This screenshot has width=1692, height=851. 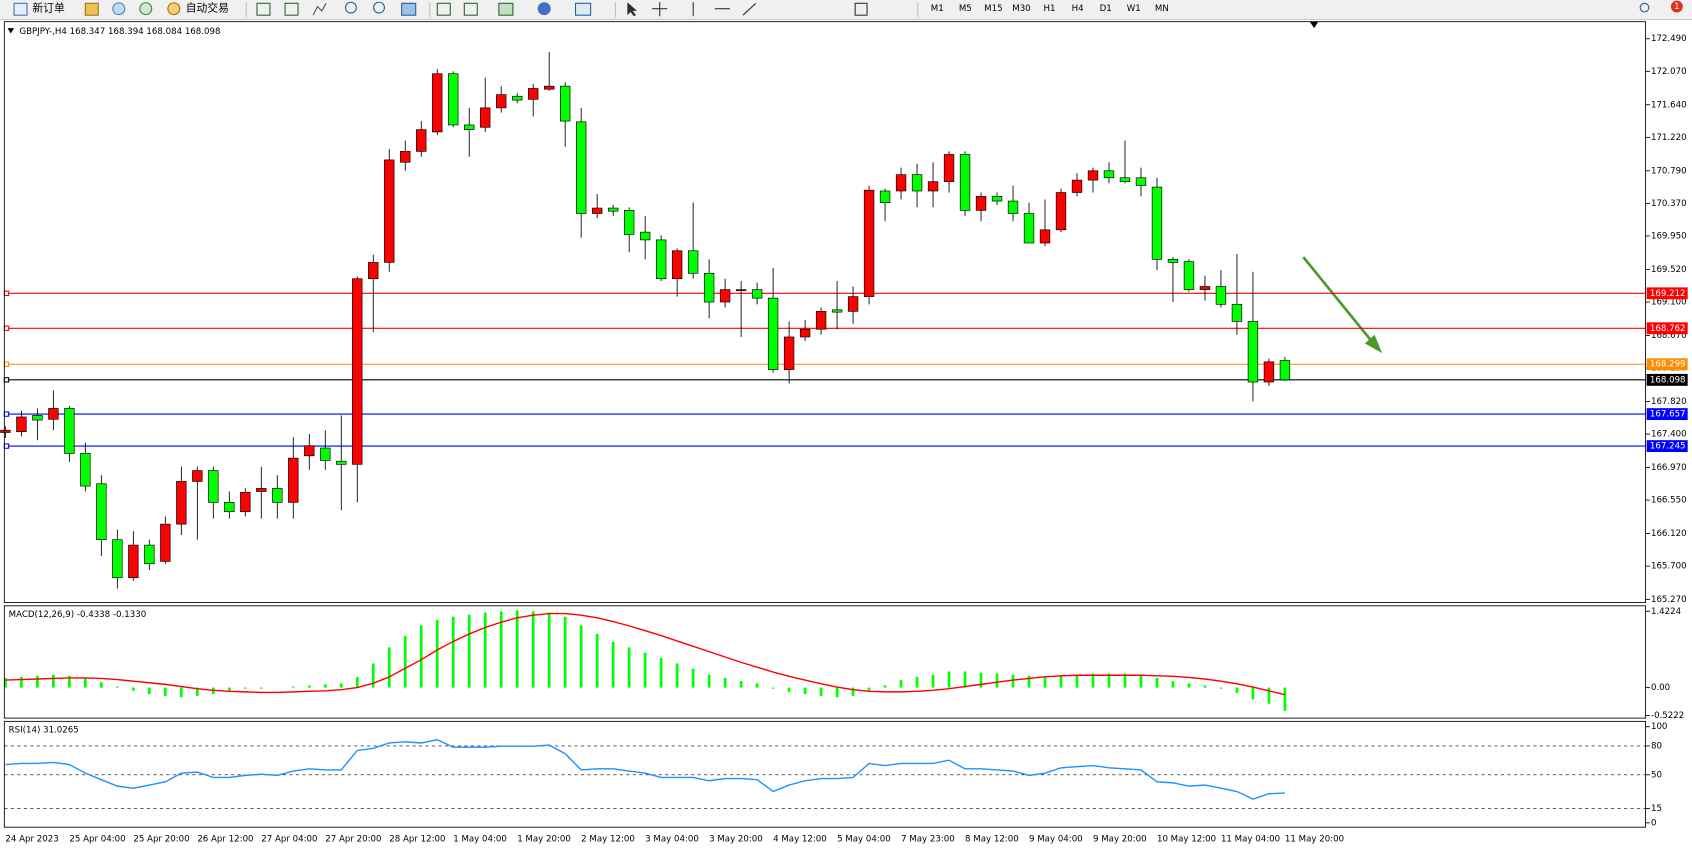 What do you see at coordinates (409, 9) in the screenshot?
I see `tile` at bounding box center [409, 9].